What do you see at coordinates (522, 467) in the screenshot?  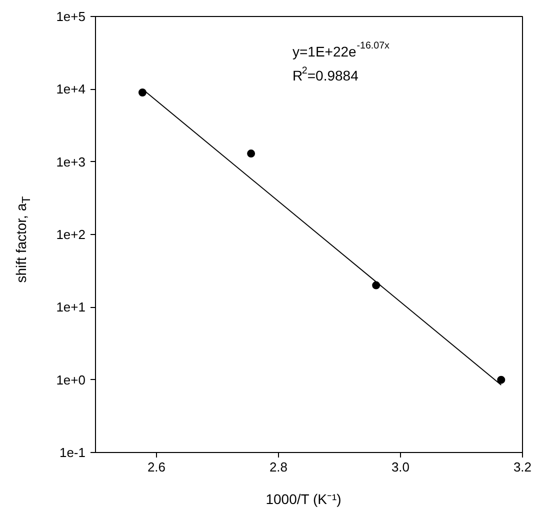 I see `x-tick-label: 3.2` at bounding box center [522, 467].